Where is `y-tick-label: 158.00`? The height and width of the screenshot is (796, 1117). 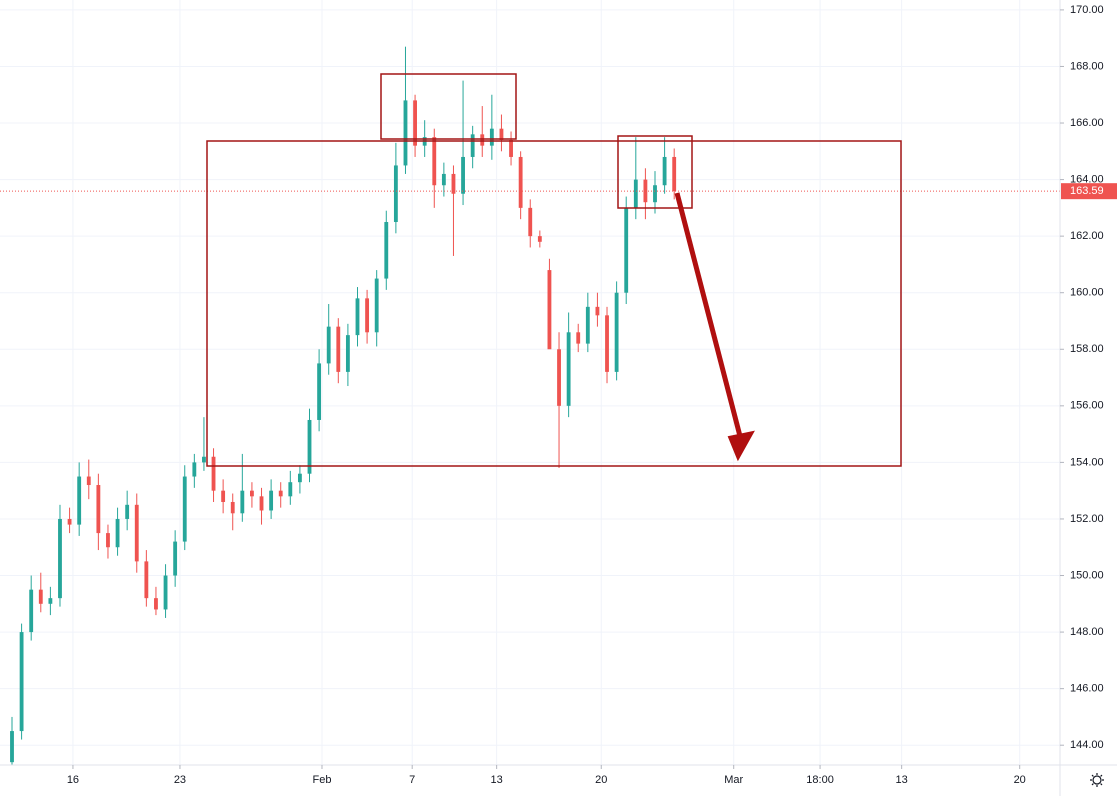
y-tick-label: 158.00 is located at coordinates (1087, 349).